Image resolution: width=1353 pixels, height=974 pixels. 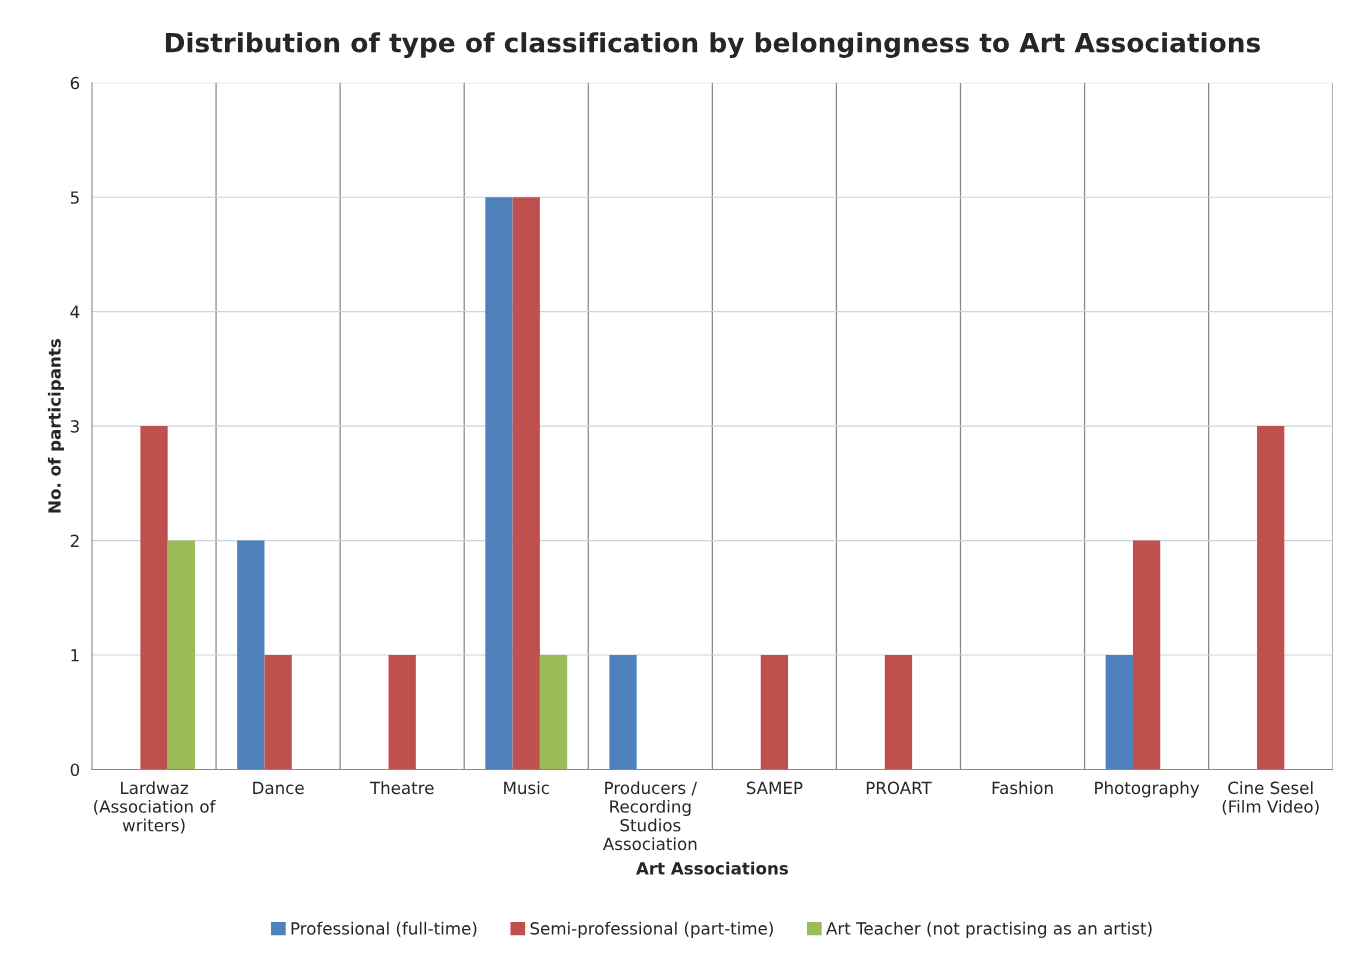 What do you see at coordinates (1147, 789) in the screenshot?
I see `x-tick-label: Photography` at bounding box center [1147, 789].